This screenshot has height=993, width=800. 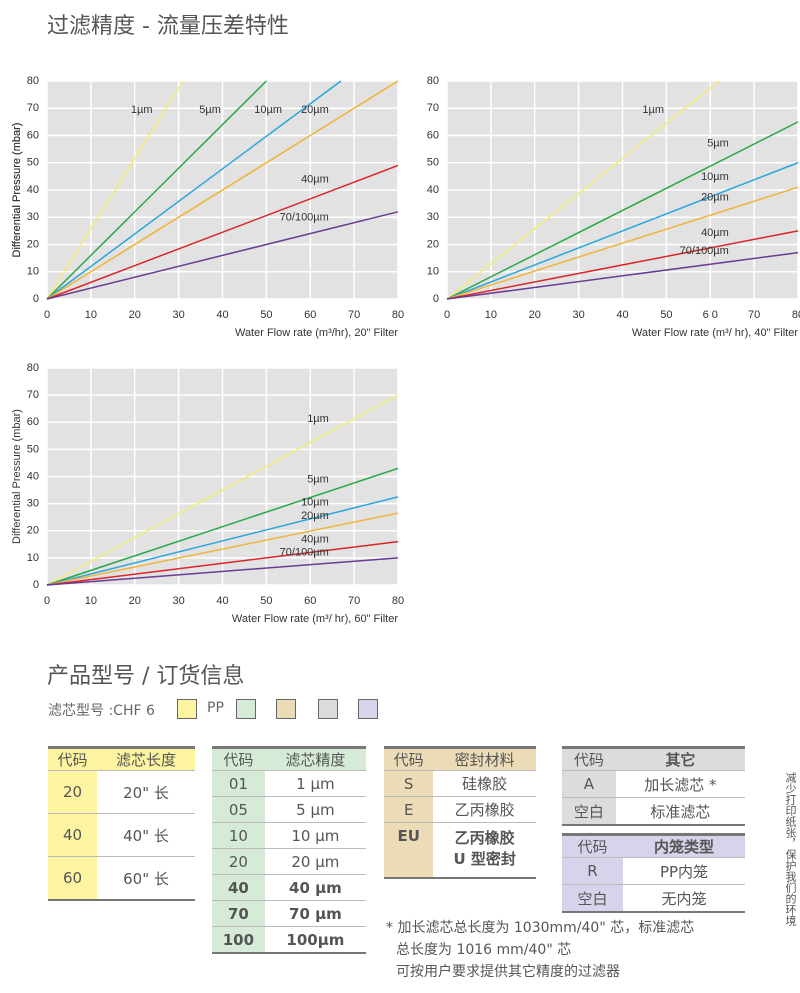 What do you see at coordinates (433, 272) in the screenshot?
I see `y-tick-label: 10` at bounding box center [433, 272].